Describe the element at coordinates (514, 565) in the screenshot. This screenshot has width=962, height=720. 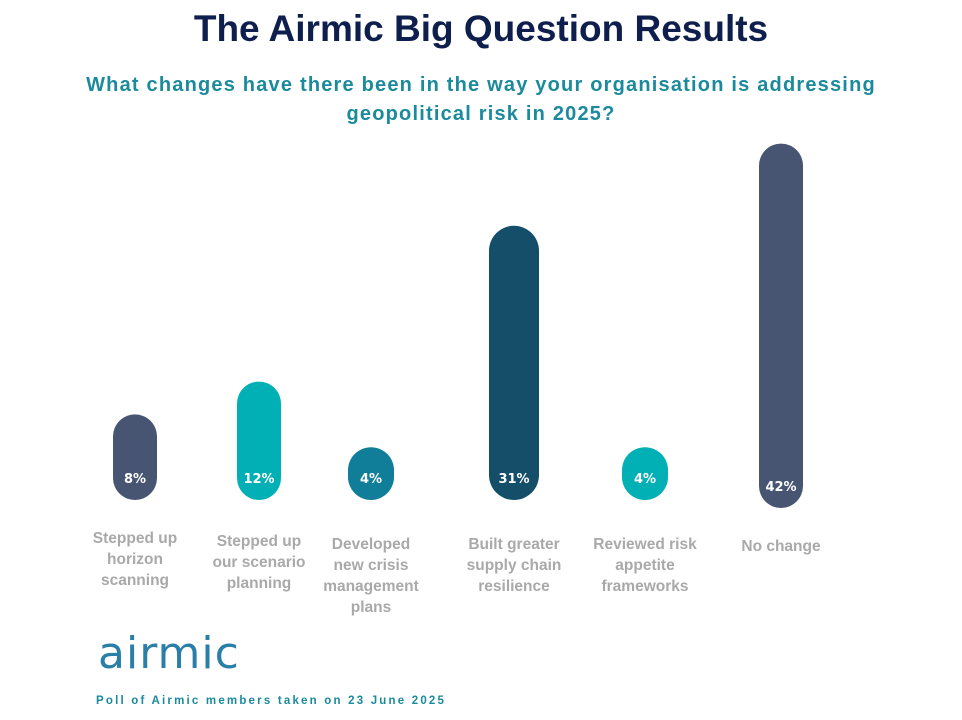
I see `category-label: Built greater supply chain resilience` at that location.